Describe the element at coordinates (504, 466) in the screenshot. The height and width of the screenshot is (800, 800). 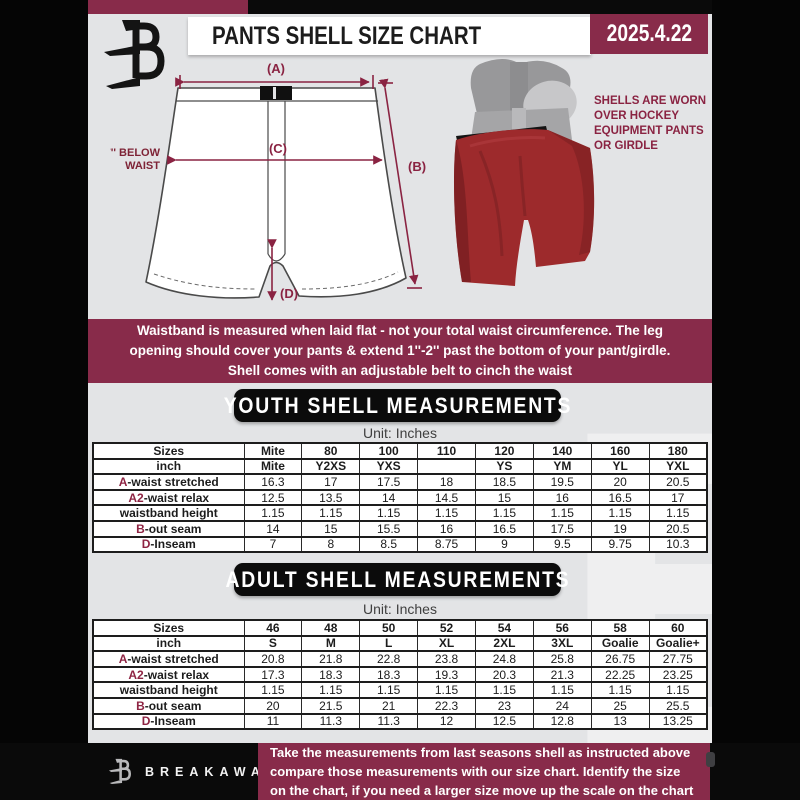
I see `table-cell: YS` at that location.